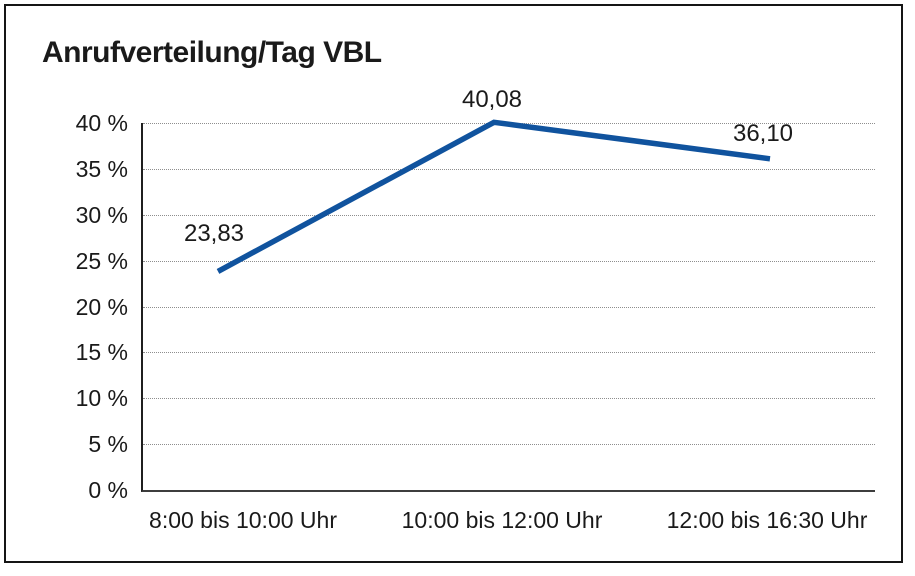 This screenshot has height=576, width=915. Describe the element at coordinates (763, 133) in the screenshot. I see `data-point-label: 36,10` at that location.